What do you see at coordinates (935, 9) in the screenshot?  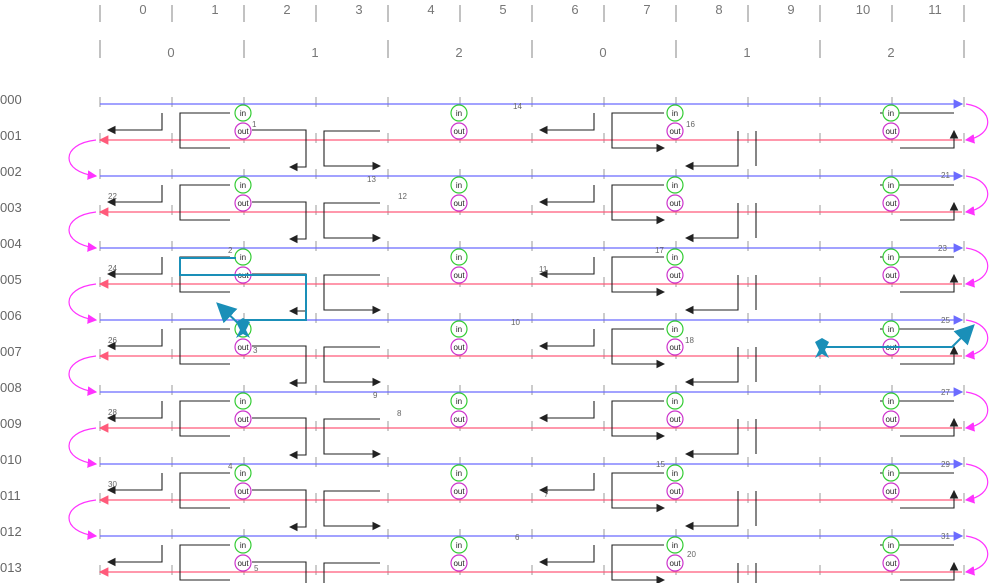 I see `column-label: 11` at bounding box center [935, 9].